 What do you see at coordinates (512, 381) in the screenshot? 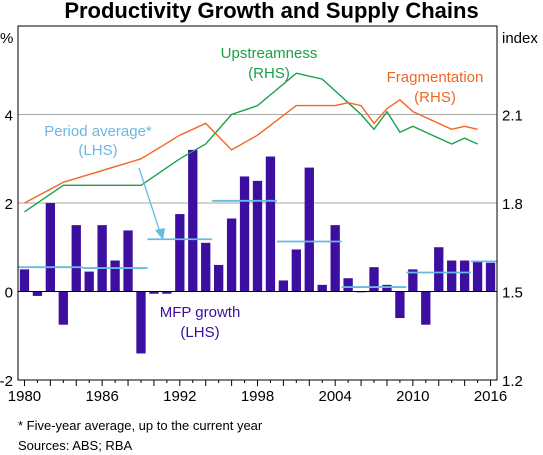
I see `right-tick-label: 1.2` at bounding box center [512, 381].